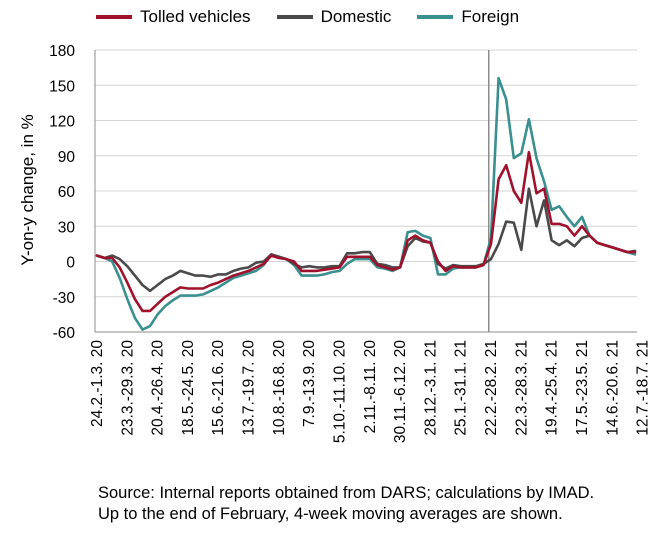  Describe the element at coordinates (158, 388) in the screenshot. I see `x-tick-label: 20.4.-26.4. 20` at that location.